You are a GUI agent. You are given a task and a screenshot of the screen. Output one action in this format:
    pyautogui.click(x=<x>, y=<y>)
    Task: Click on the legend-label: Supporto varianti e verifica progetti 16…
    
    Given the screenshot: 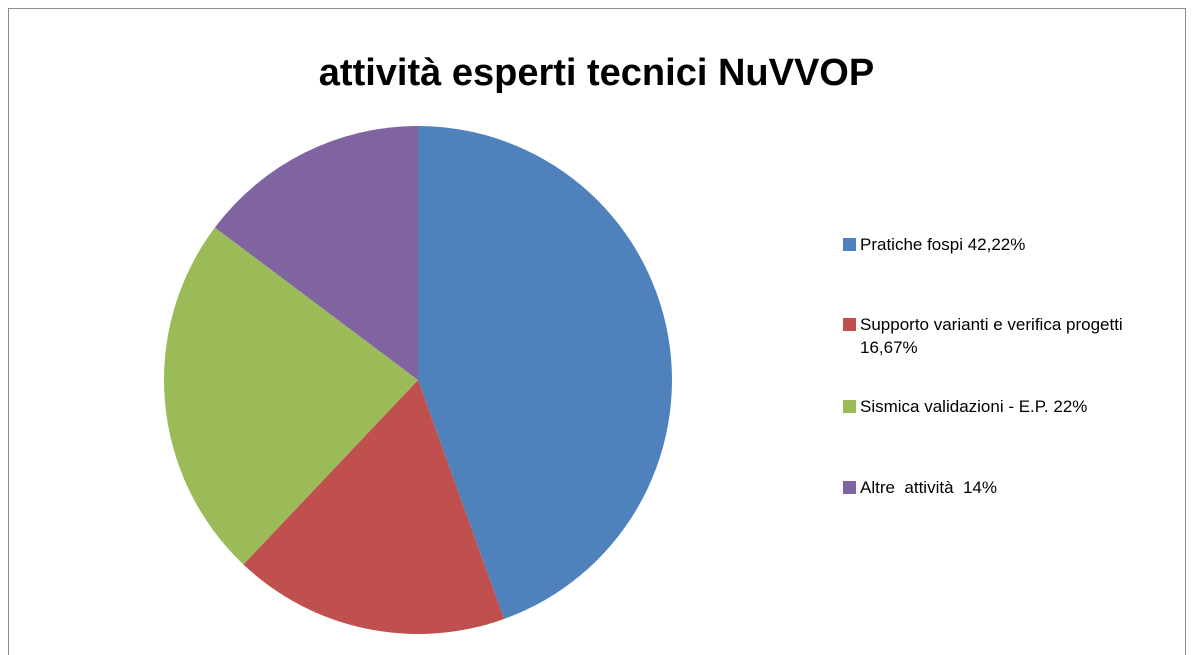 What is the action you would take?
    pyautogui.click(x=994, y=336)
    